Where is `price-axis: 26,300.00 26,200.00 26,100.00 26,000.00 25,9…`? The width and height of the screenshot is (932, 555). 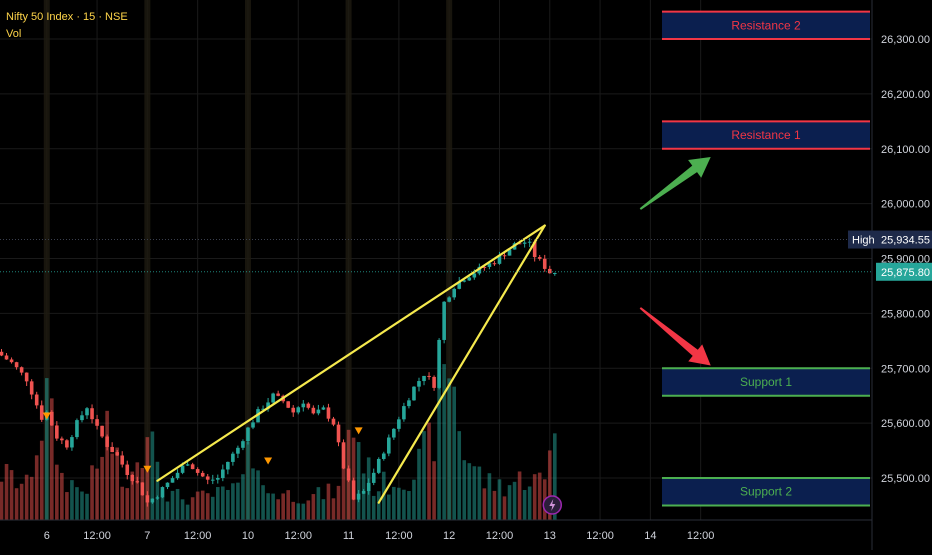 price-axis: 26,300.00 26,200.00 26,100.00 26,000.00 25,9… is located at coordinates (900, 275).